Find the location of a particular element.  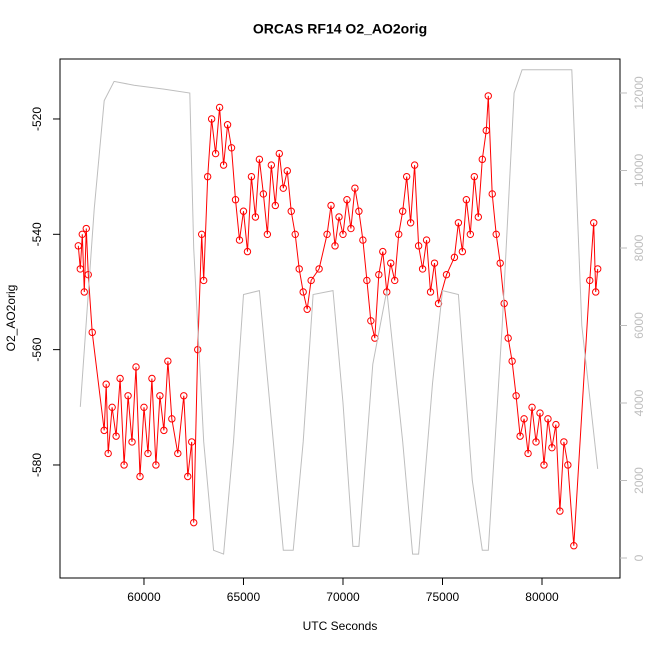

y2-tick-label: 12000 is located at coordinates (639, 93).